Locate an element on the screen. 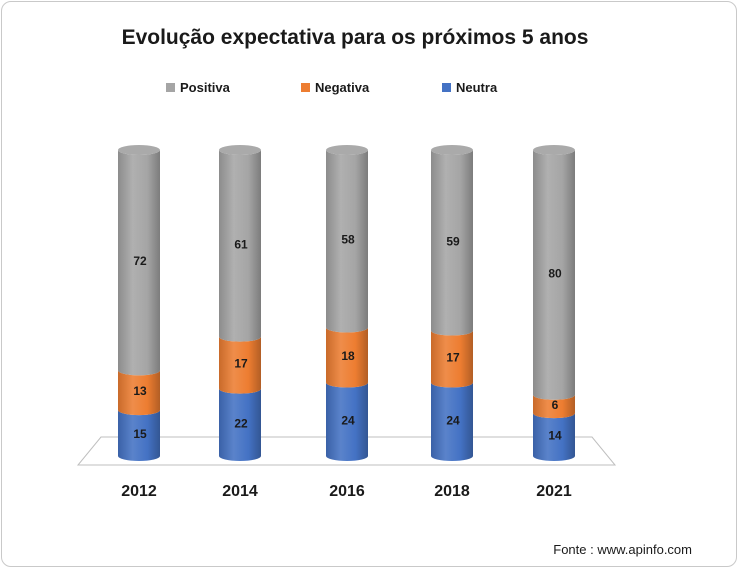 This screenshot has height=568, width=738. x-tick-label-2021: 2021 is located at coordinates (554, 491).